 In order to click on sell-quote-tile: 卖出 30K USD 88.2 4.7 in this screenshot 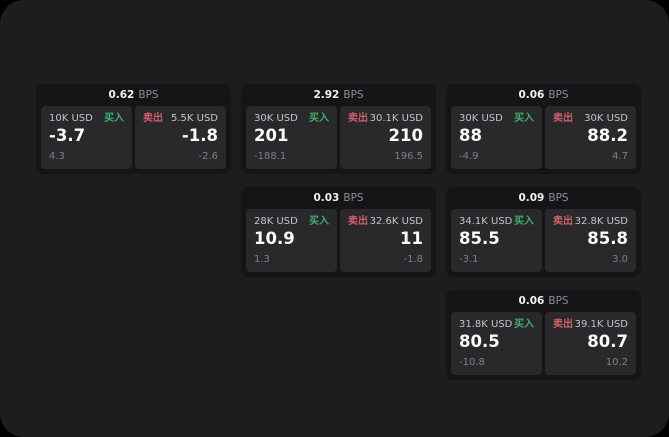, I will do `click(590, 137)`.